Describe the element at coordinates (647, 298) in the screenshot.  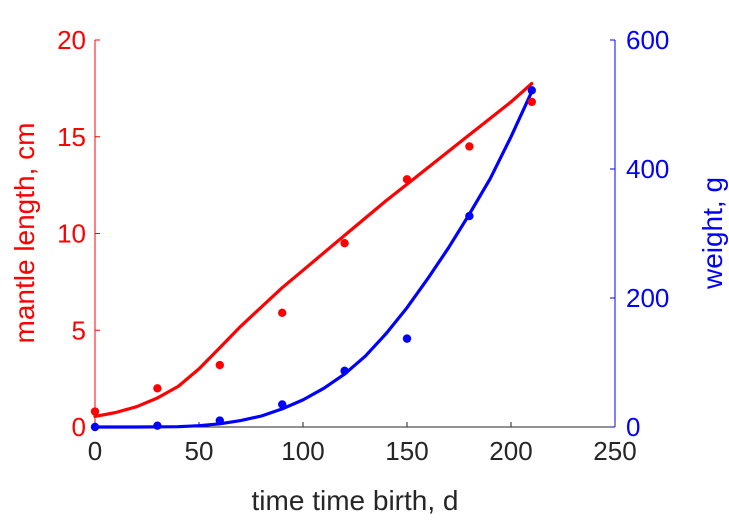
I see `right-tick-label: 200` at that location.